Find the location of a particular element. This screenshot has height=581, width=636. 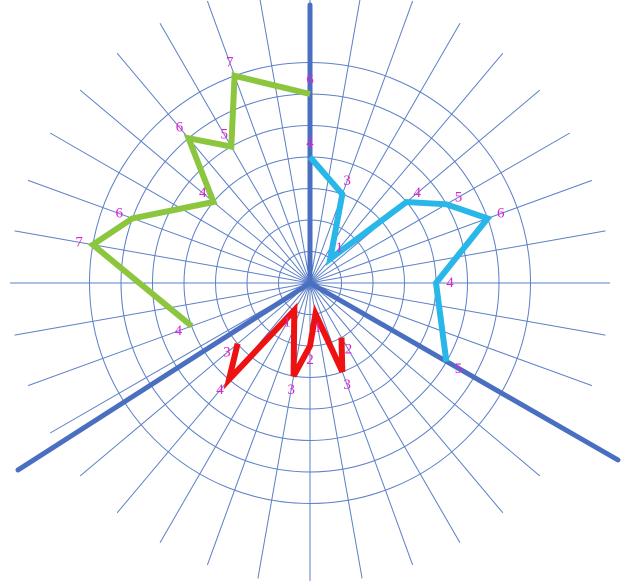

cyan-point-label: 6 is located at coordinates (501, 214).